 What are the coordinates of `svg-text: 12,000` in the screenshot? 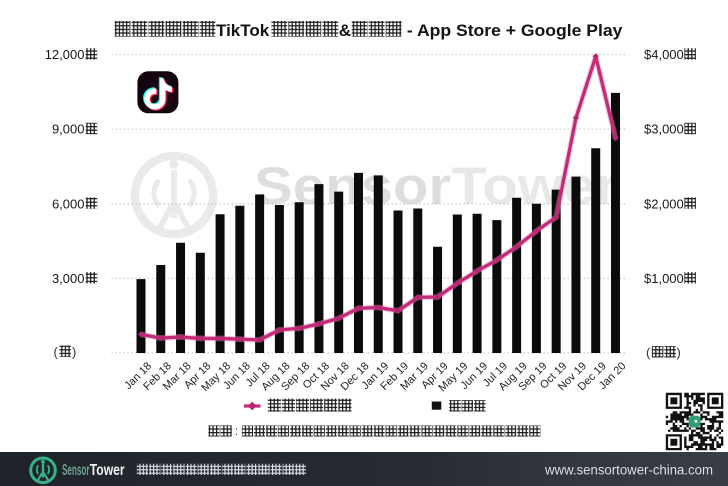 It's located at (65, 54).